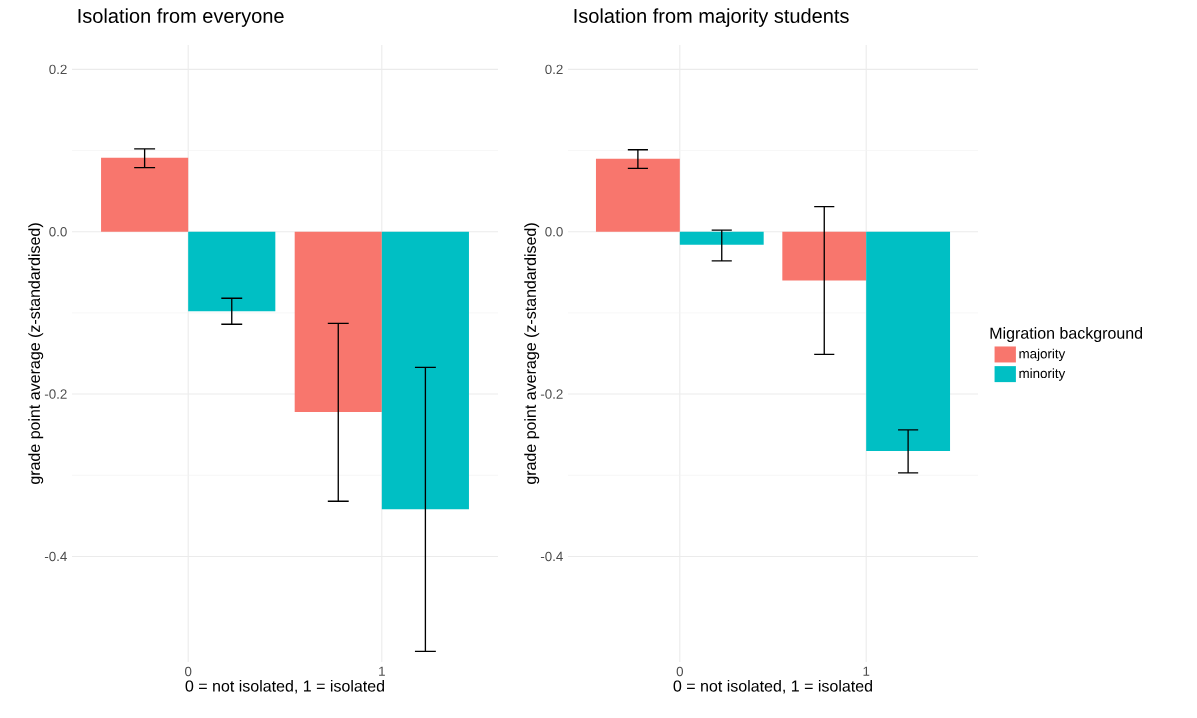 This screenshot has width=1197, height=718. What do you see at coordinates (181, 17) in the screenshot?
I see `chart-title: Isolation from everyone` at bounding box center [181, 17].